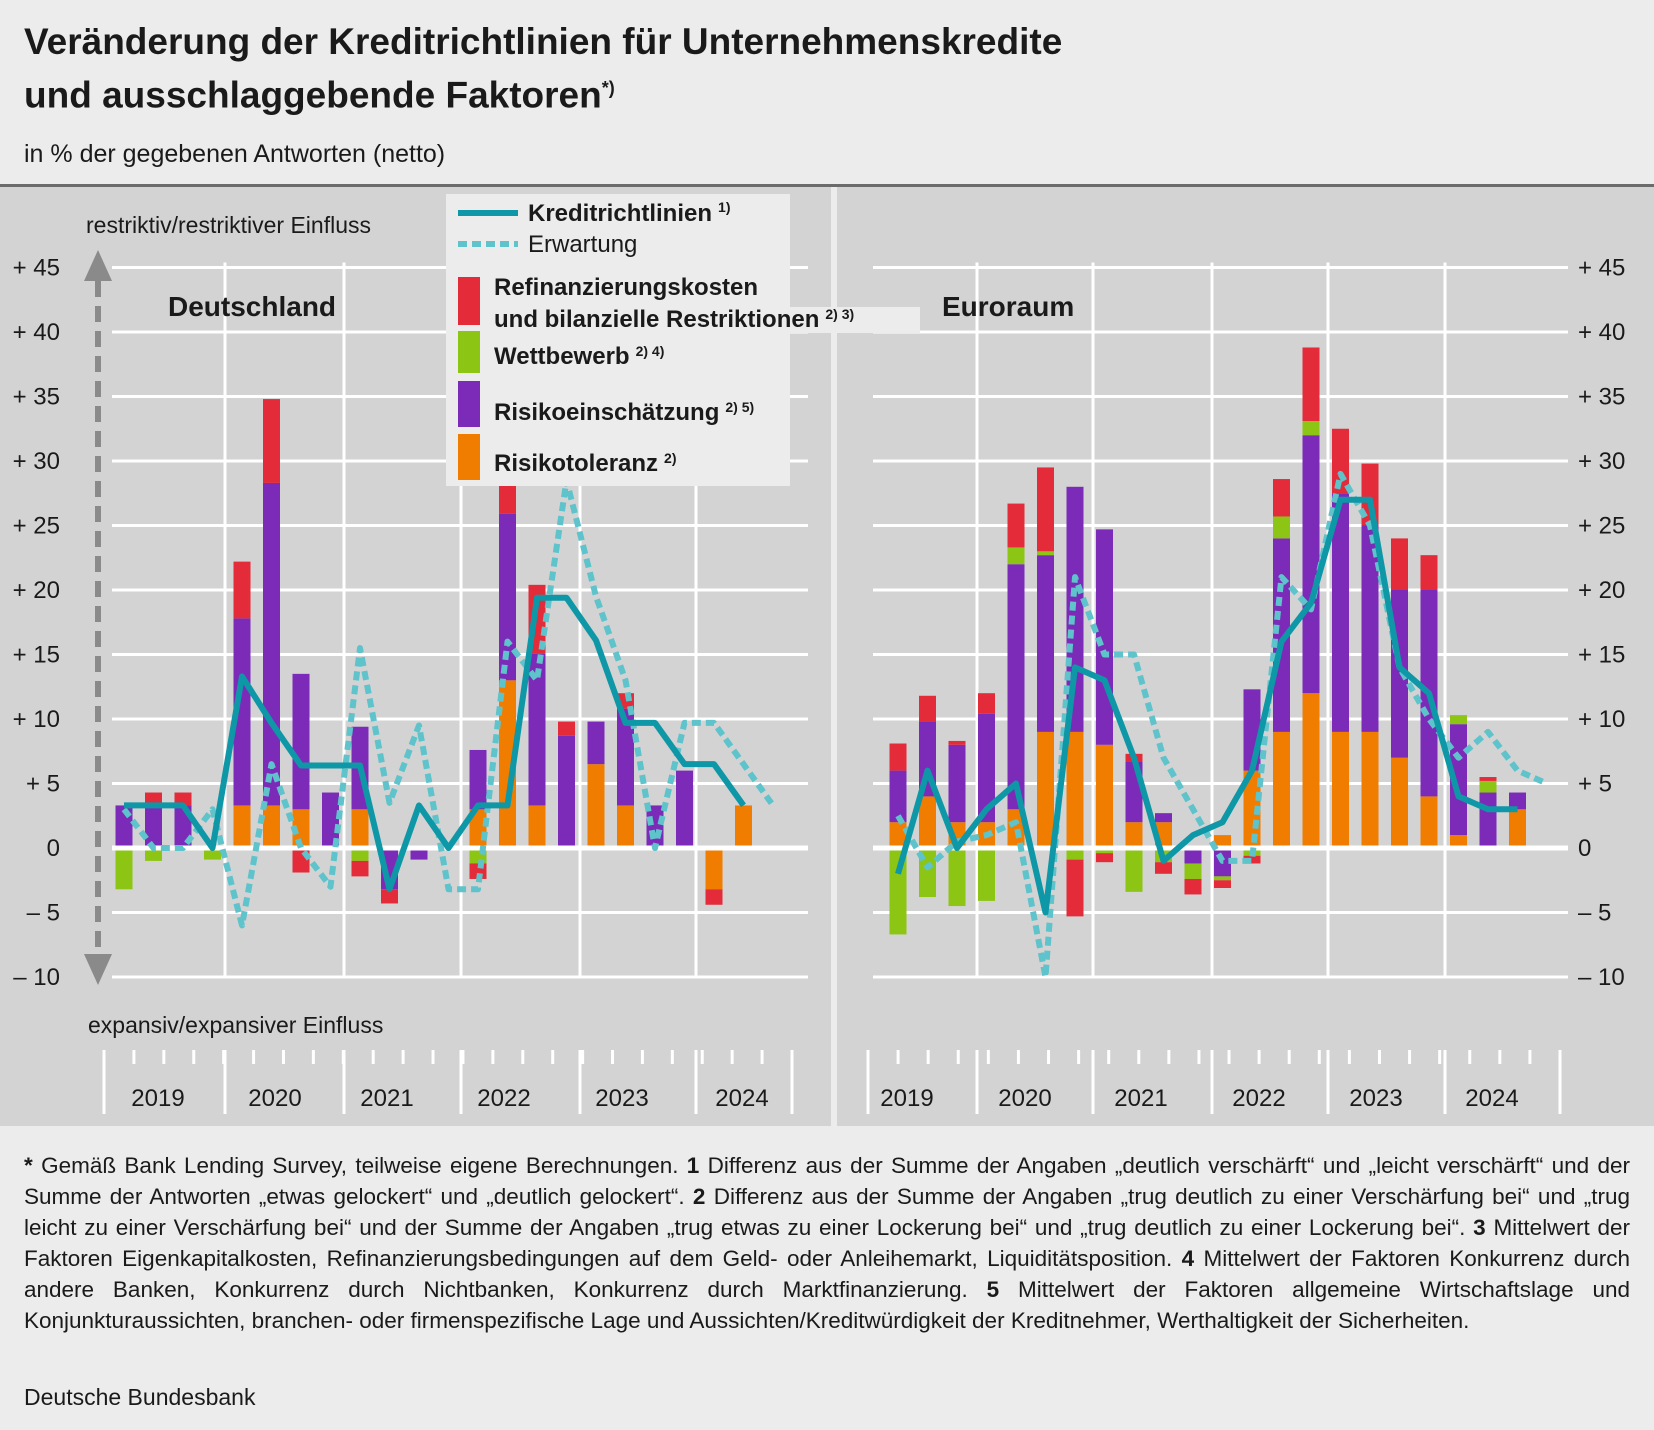 The width and height of the screenshot is (1654, 1430). What do you see at coordinates (1008, 306) in the screenshot?
I see `panel-title-euroraum: Euroraum` at bounding box center [1008, 306].